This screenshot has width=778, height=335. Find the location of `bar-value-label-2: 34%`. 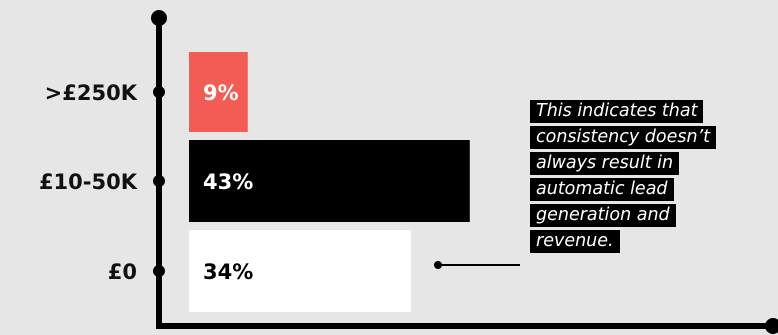

bar-value-label-2: 34% is located at coordinates (228, 272).